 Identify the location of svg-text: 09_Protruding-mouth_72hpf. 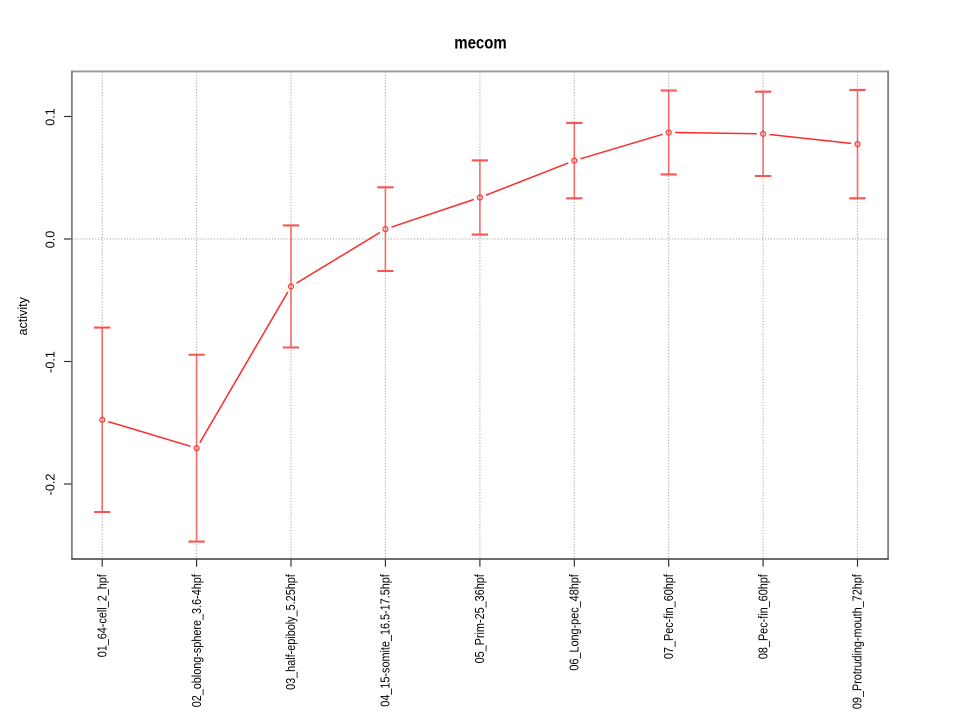
(858, 641).